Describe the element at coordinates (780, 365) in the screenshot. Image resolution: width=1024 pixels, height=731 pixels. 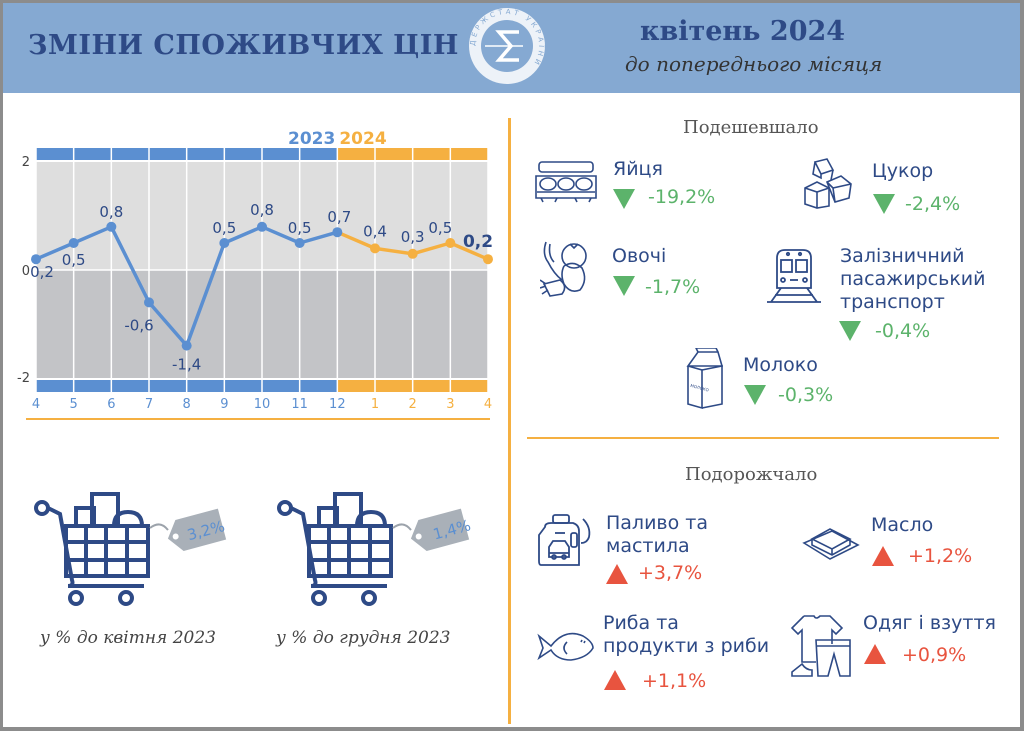
I see `item-label-milk: Молоко` at that location.